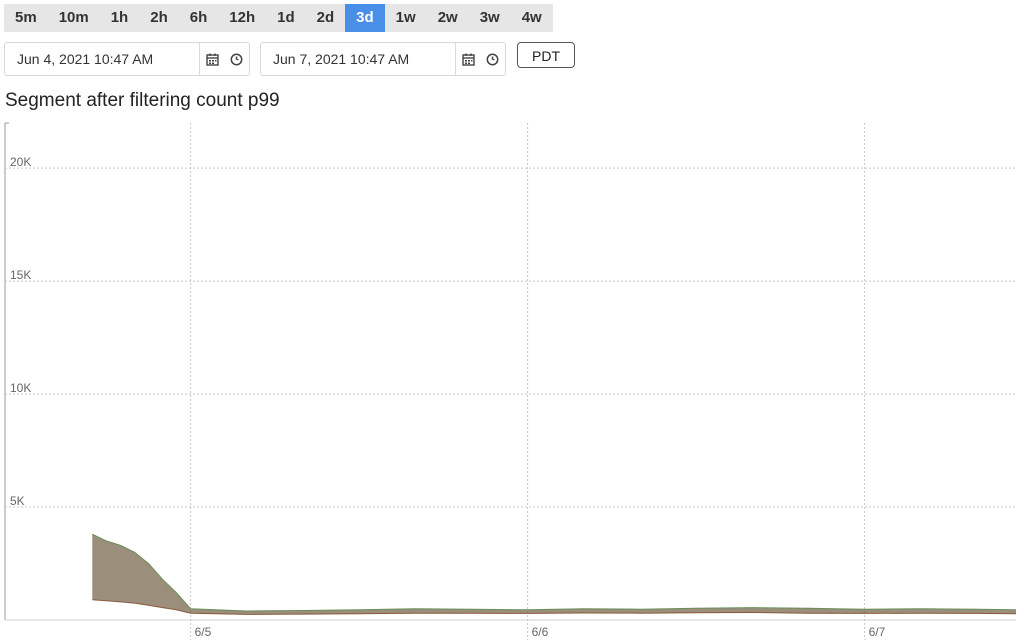 The width and height of the screenshot is (1024, 643). I want to click on range-button-2w: 2w, so click(447, 17).